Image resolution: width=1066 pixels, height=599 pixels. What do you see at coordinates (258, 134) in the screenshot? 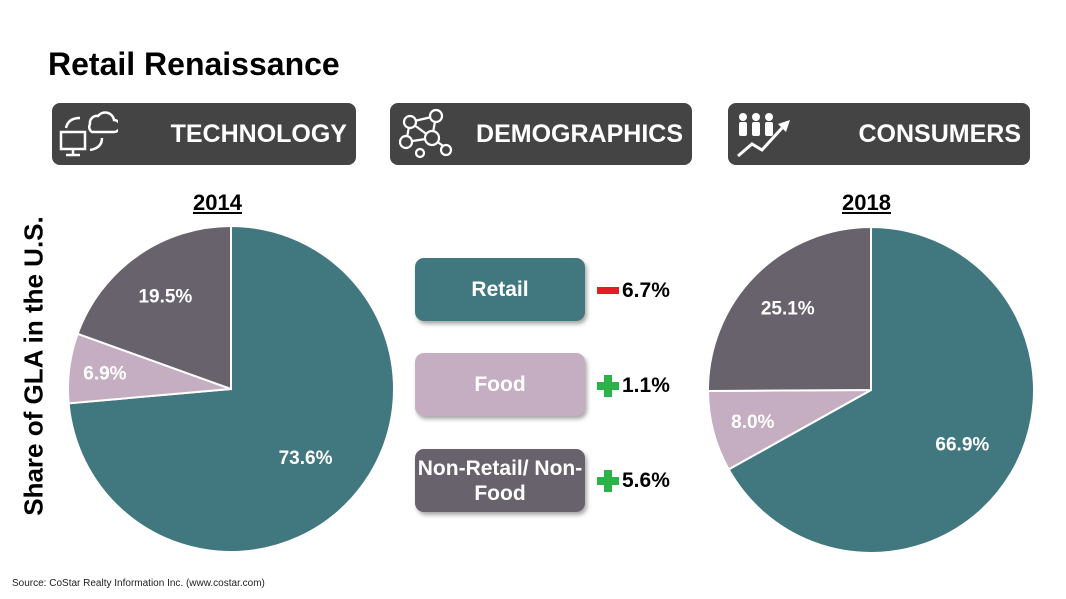
I see `technology-label: TECHNOLOGY` at bounding box center [258, 134].